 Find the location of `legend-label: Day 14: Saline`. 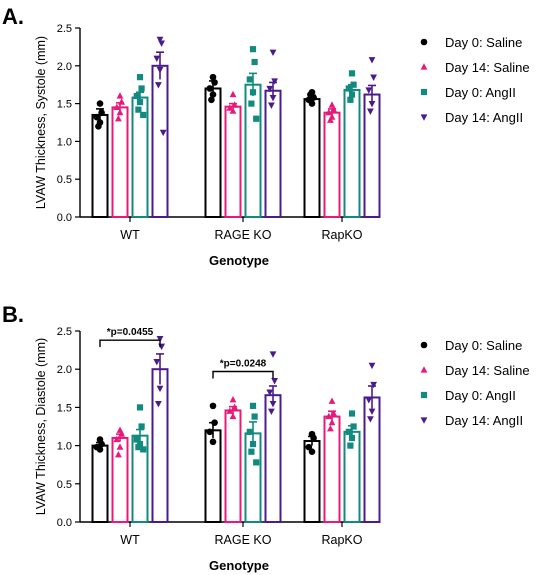

legend-label: Day 14: Saline is located at coordinates (487, 67).